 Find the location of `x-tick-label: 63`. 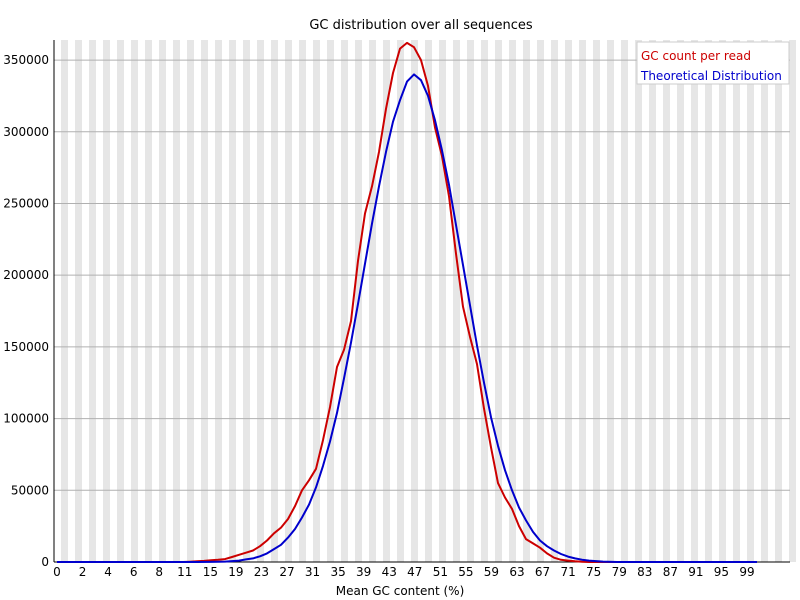

x-tick-label: 63 is located at coordinates (516, 572).